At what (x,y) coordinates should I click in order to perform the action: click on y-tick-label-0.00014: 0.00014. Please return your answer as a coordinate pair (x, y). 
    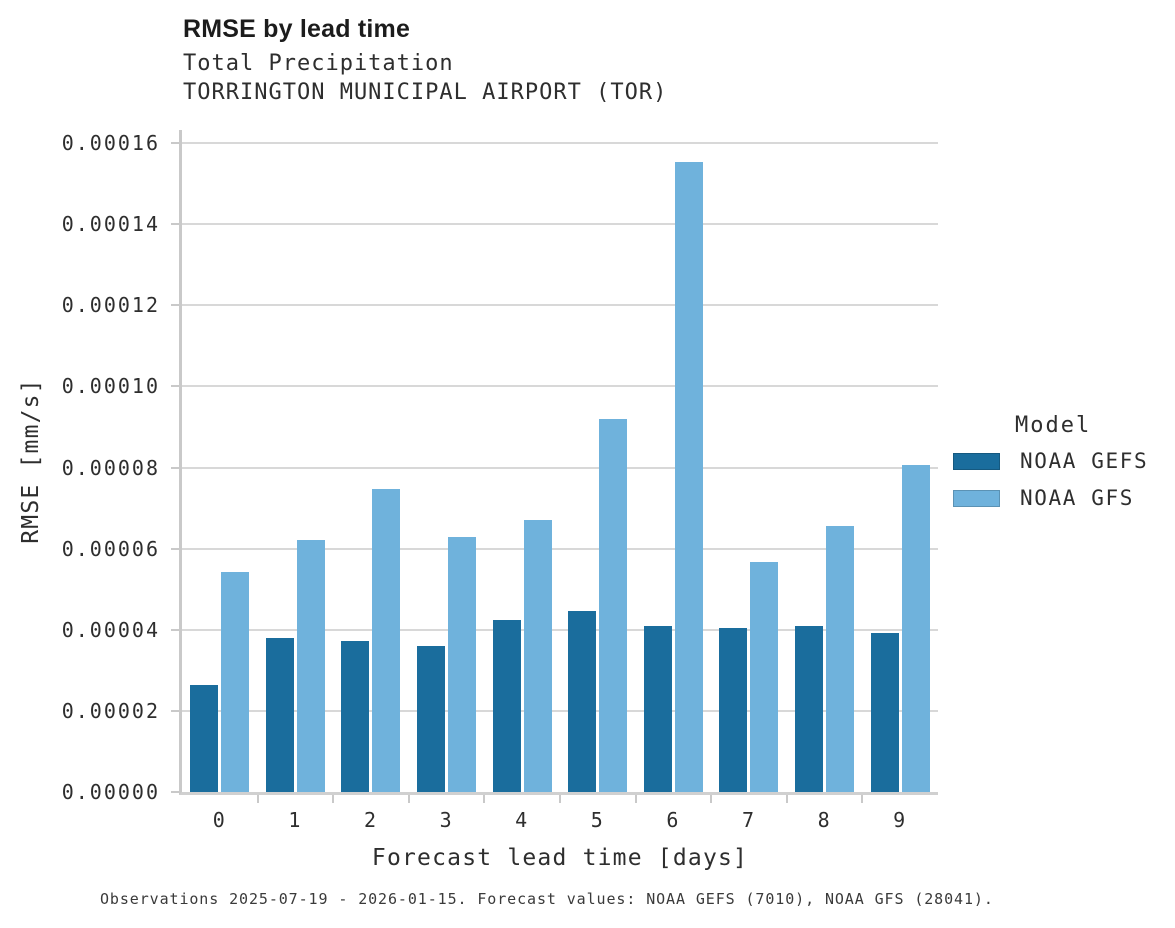
    Looking at the image, I should click on (110, 224).